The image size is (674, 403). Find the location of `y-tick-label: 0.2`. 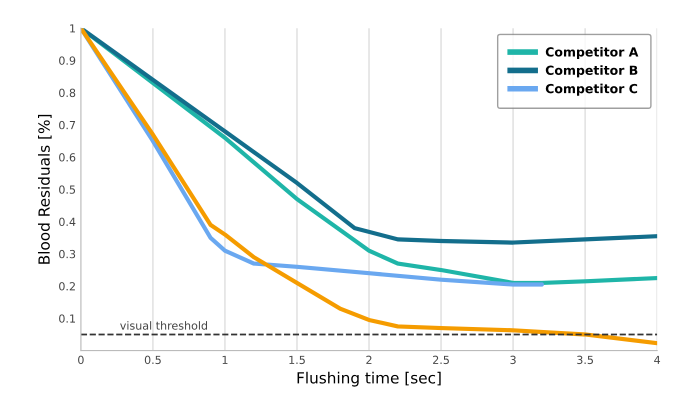

y-tick-label: 0.2 is located at coordinates (67, 286).